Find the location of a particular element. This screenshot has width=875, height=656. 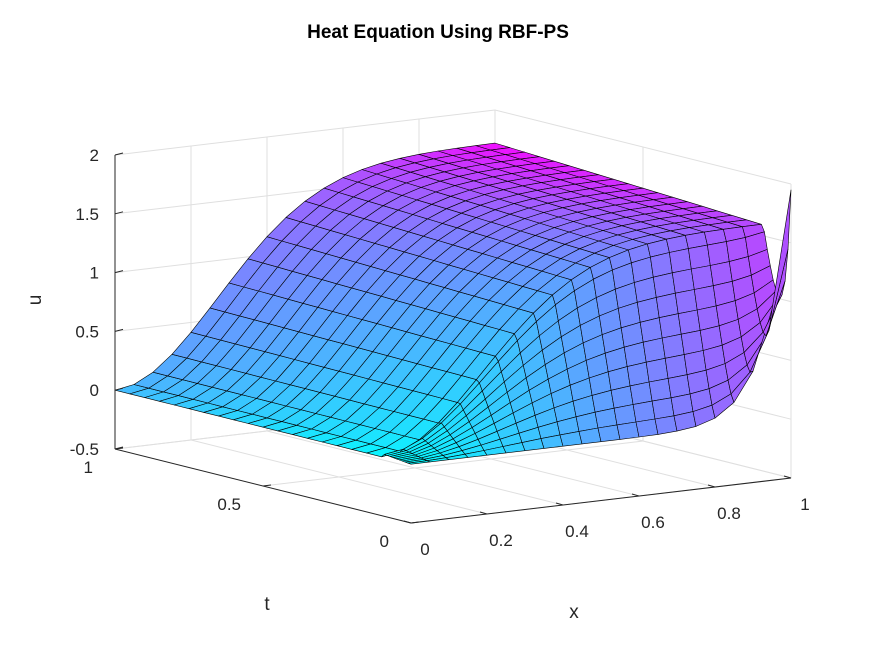

chart-title: Heat Equation Using RBF-PS is located at coordinates (438, 32).